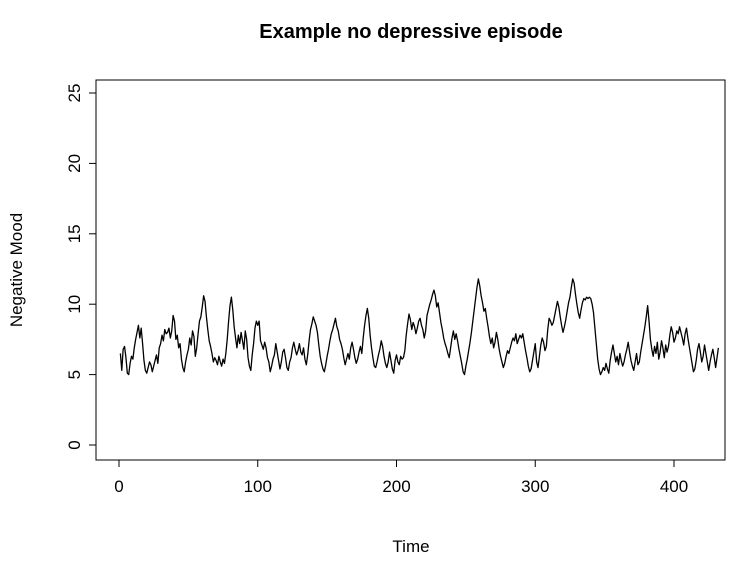 Image resolution: width=739 pixels, height=569 pixels. I want to click on chart-title: Example no depressive episode, so click(410, 32).